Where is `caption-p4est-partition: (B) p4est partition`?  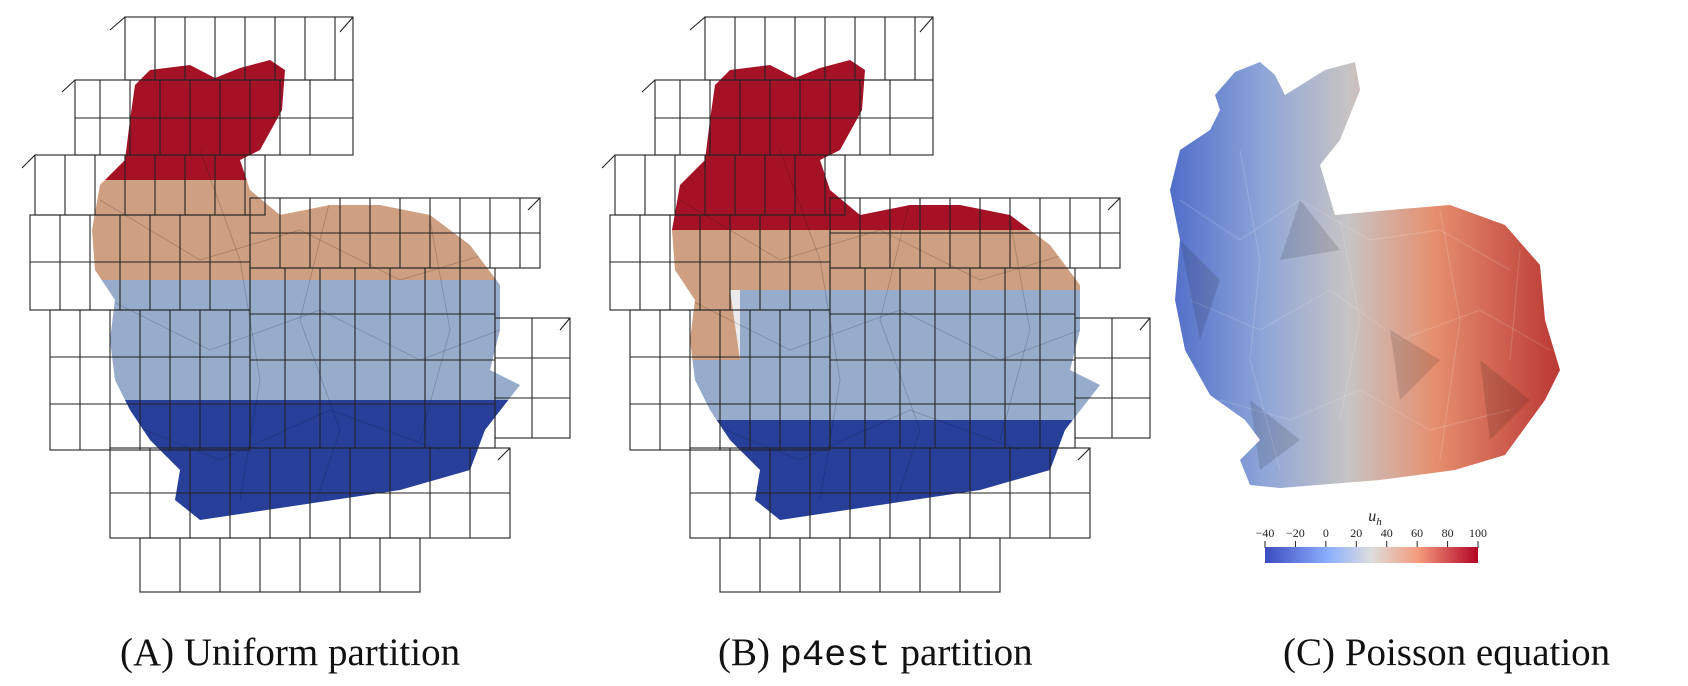 caption-p4est-partition: (B) p4est partition is located at coordinates (875, 653).